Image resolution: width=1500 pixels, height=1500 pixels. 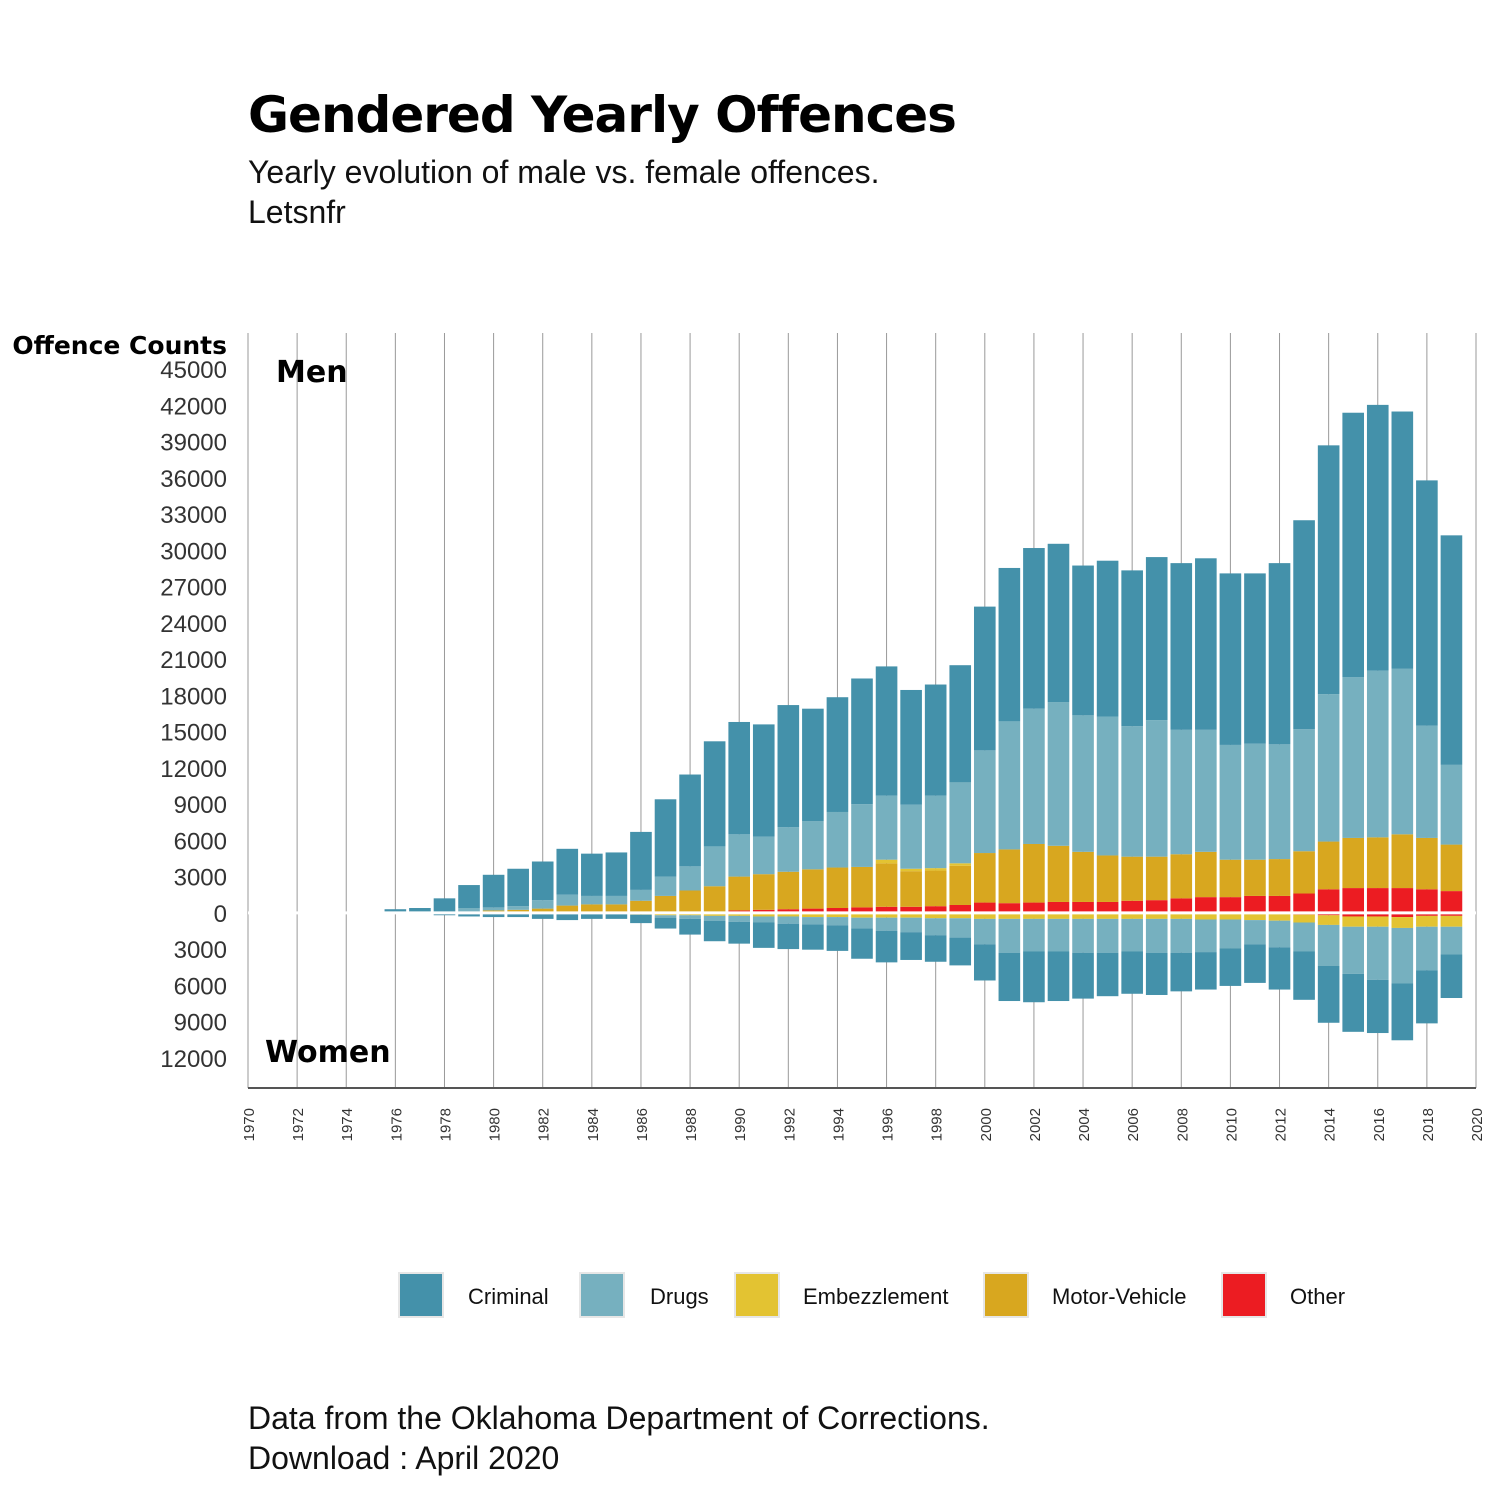 I want to click on bar-men-other-2002, so click(x=1034, y=907).